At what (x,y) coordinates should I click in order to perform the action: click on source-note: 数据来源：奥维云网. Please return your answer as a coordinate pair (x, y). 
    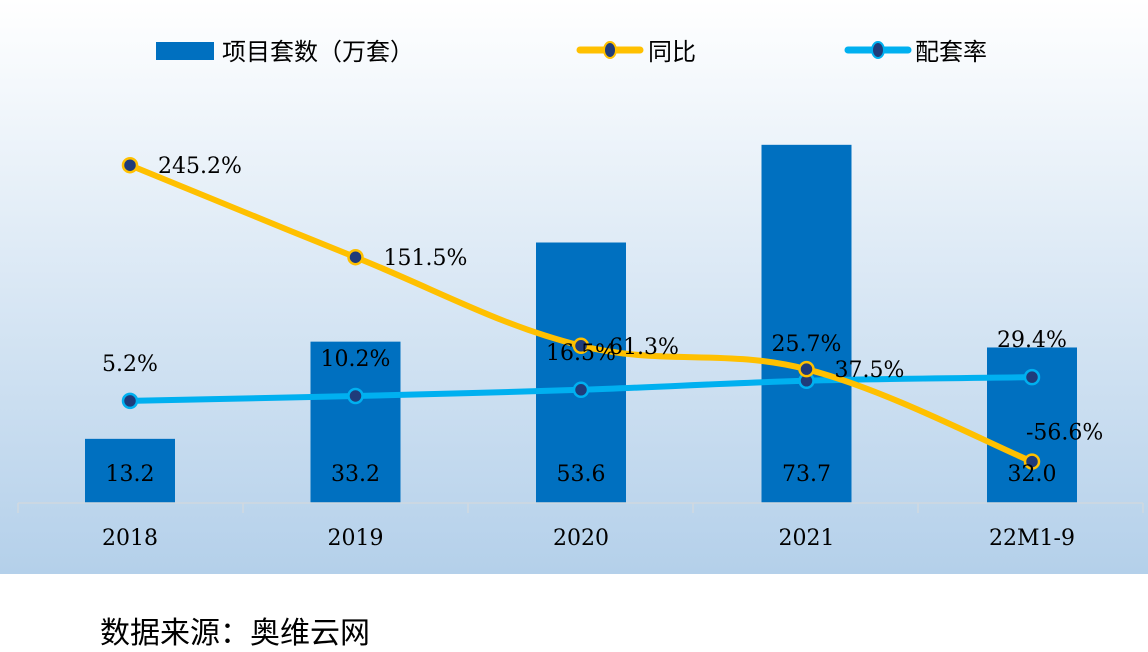
    Looking at the image, I should click on (235, 633).